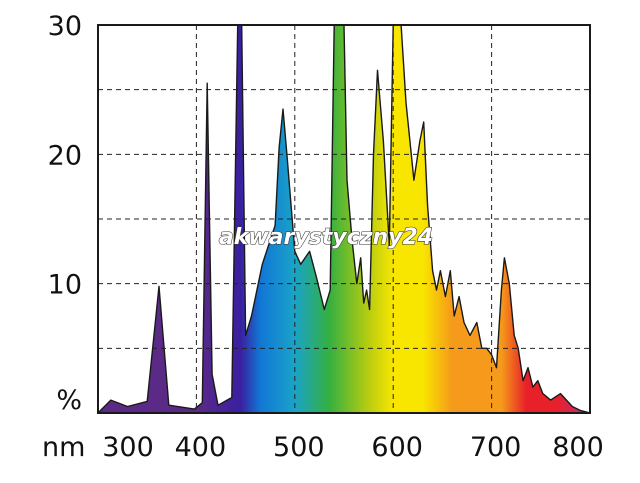  What do you see at coordinates (353, 447) in the screenshot?
I see `x-axis-ticks: 300 400 500 600 700 800` at bounding box center [353, 447].